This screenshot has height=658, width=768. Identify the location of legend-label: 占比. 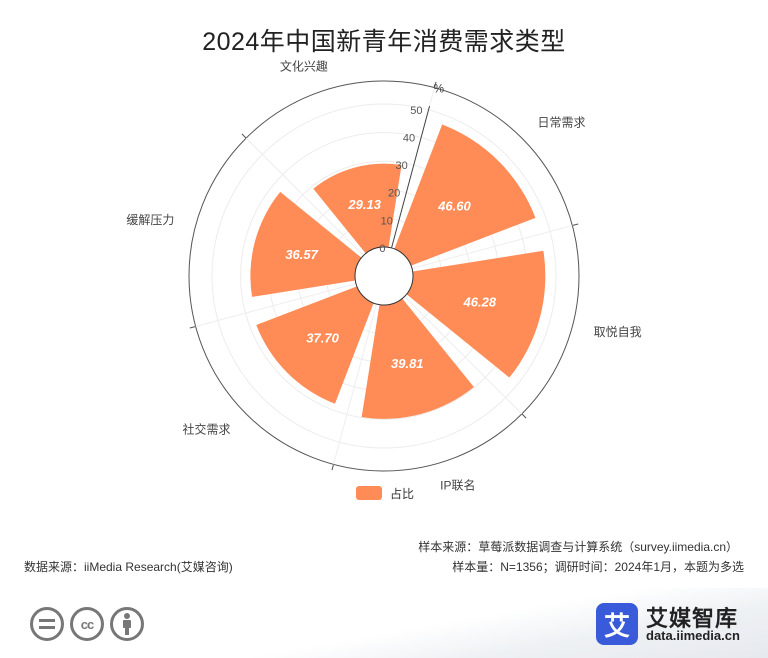
(402, 493).